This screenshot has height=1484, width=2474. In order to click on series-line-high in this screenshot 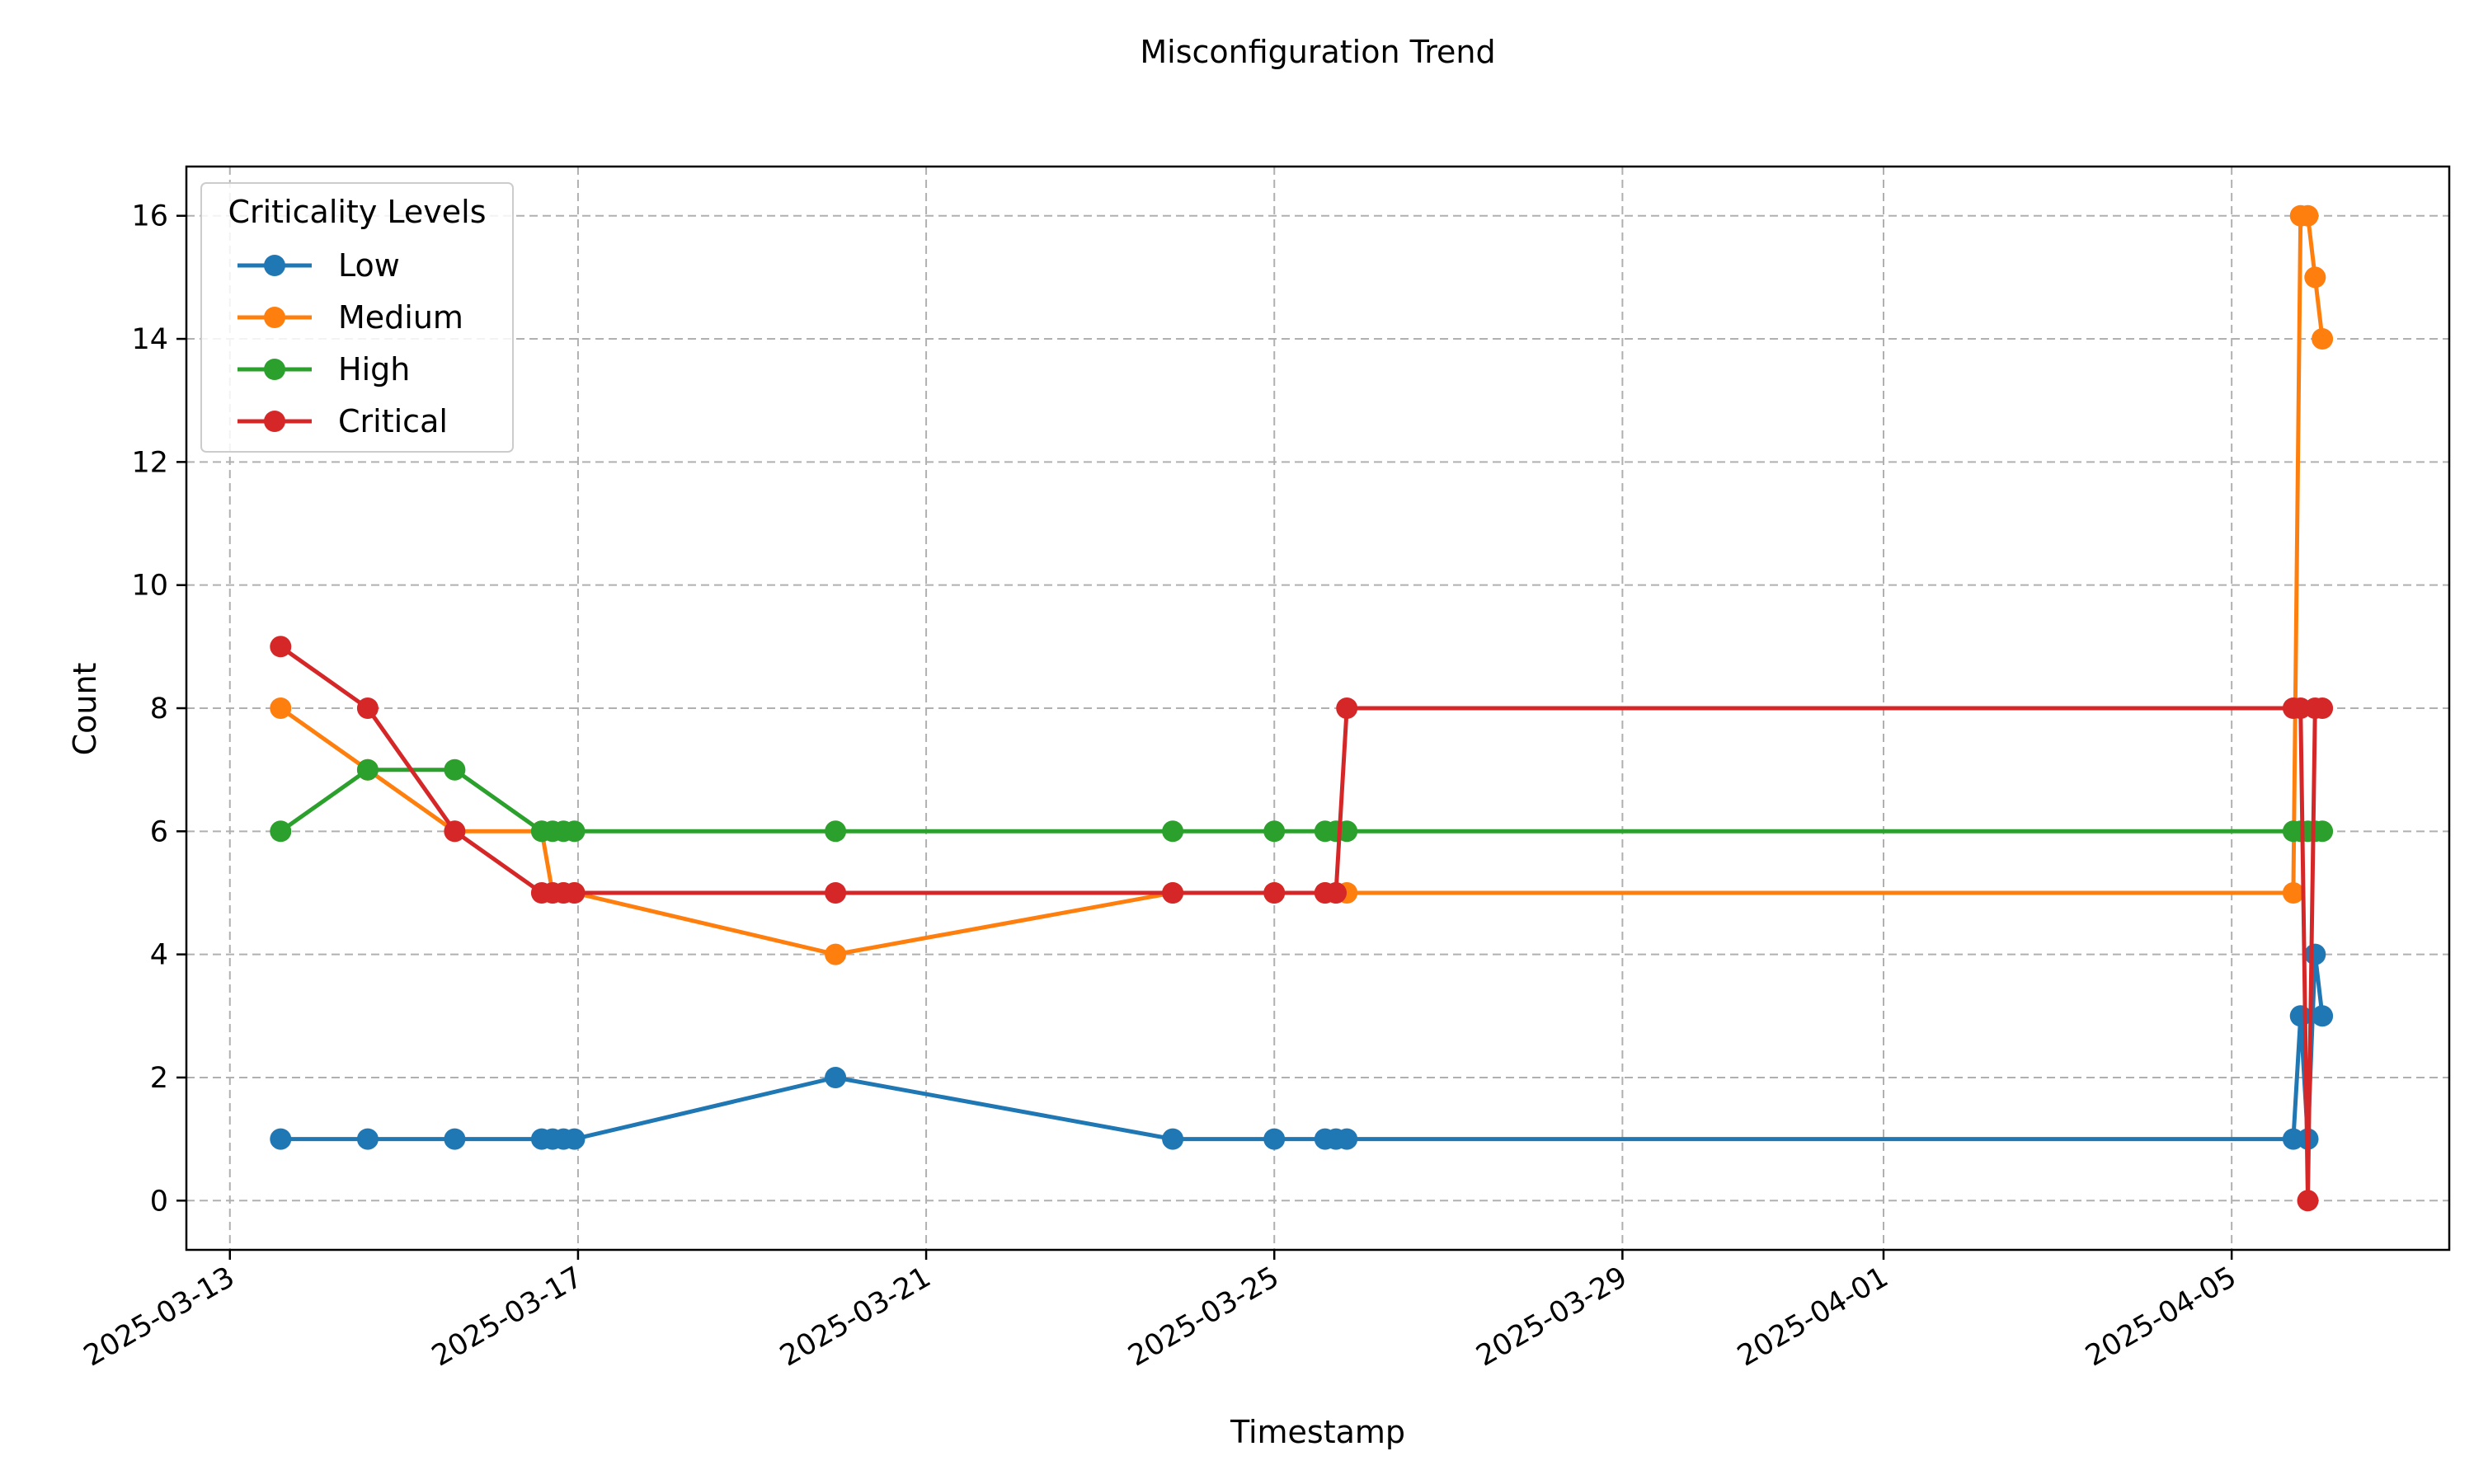, I will do `click(1301, 801)`.